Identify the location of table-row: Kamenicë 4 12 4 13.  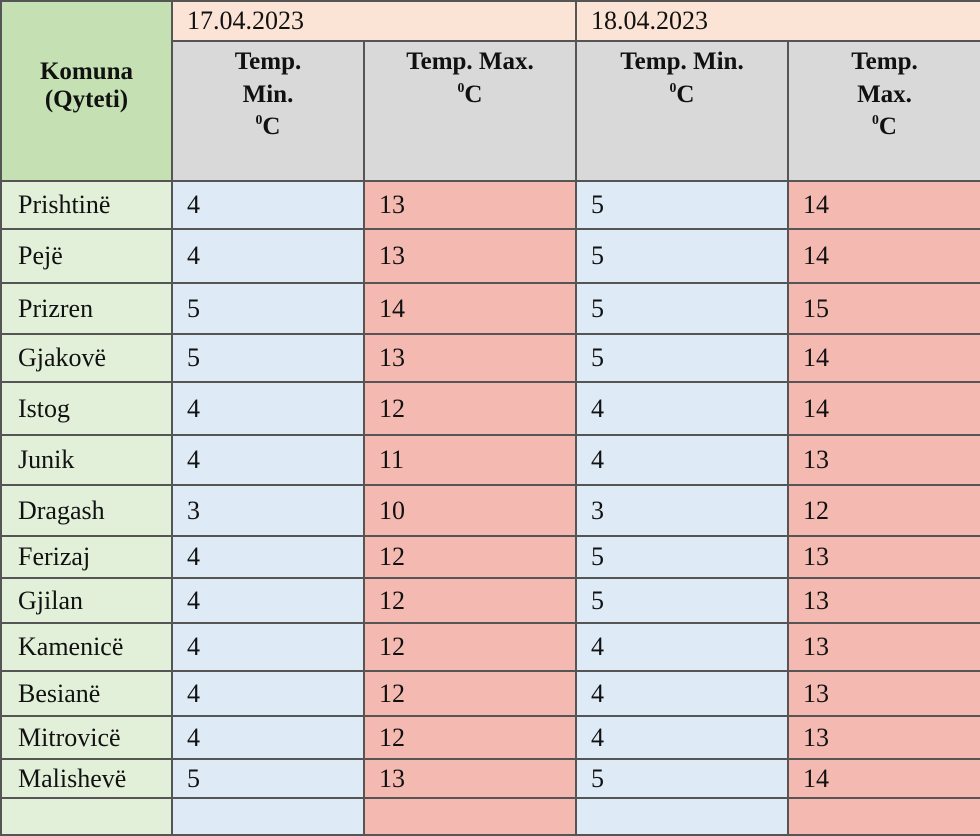
(490, 647).